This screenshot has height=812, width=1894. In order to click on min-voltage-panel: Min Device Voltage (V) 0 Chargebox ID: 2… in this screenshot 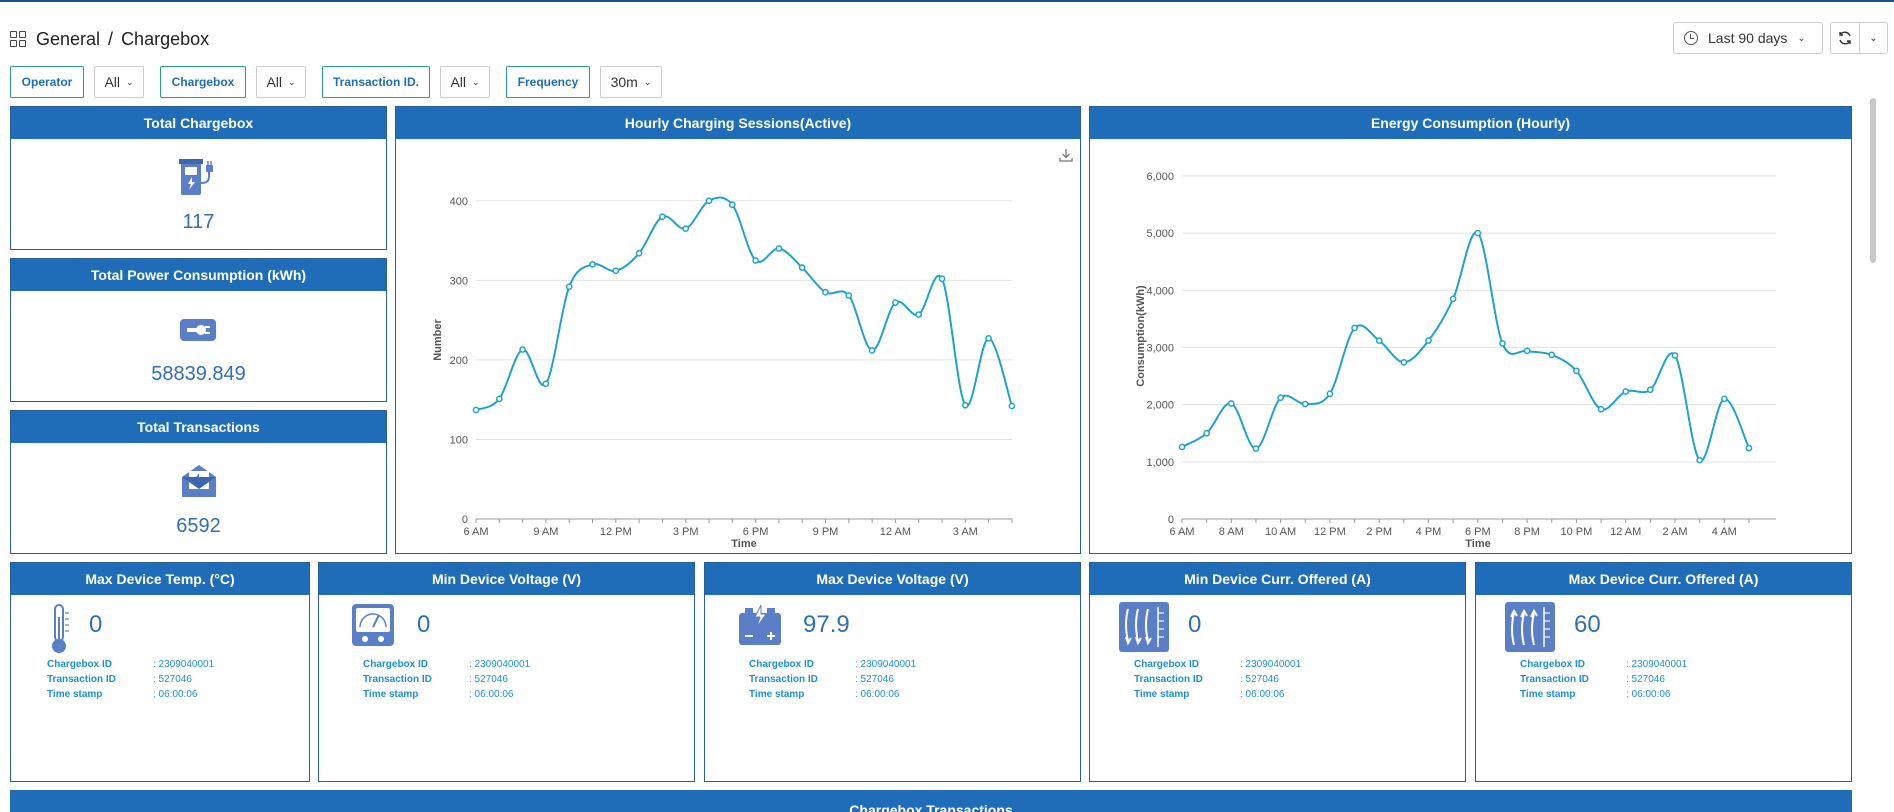, I will do `click(506, 672)`.